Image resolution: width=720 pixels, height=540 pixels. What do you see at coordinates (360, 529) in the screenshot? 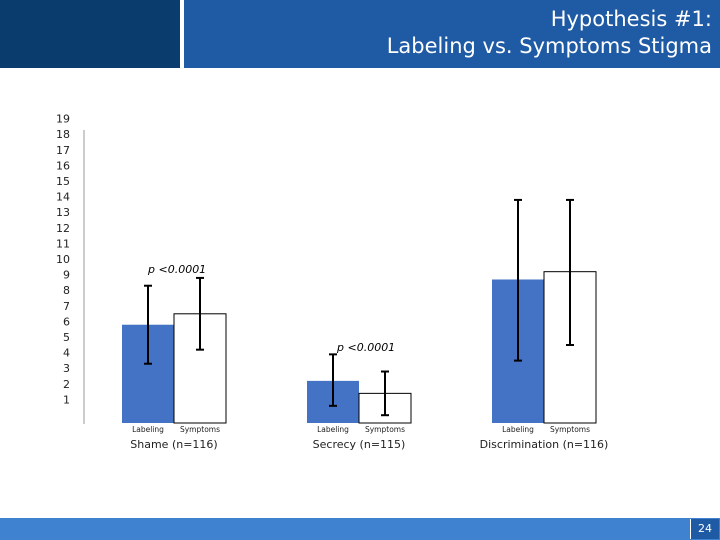
I see `footer-bar` at bounding box center [360, 529].